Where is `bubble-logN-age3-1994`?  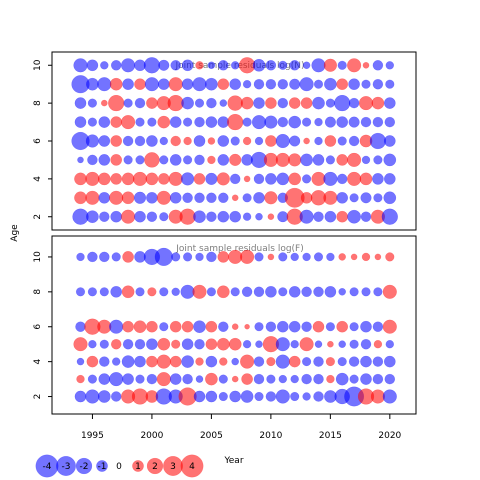 bubble-logN-age3-1994 is located at coordinates (80, 198).